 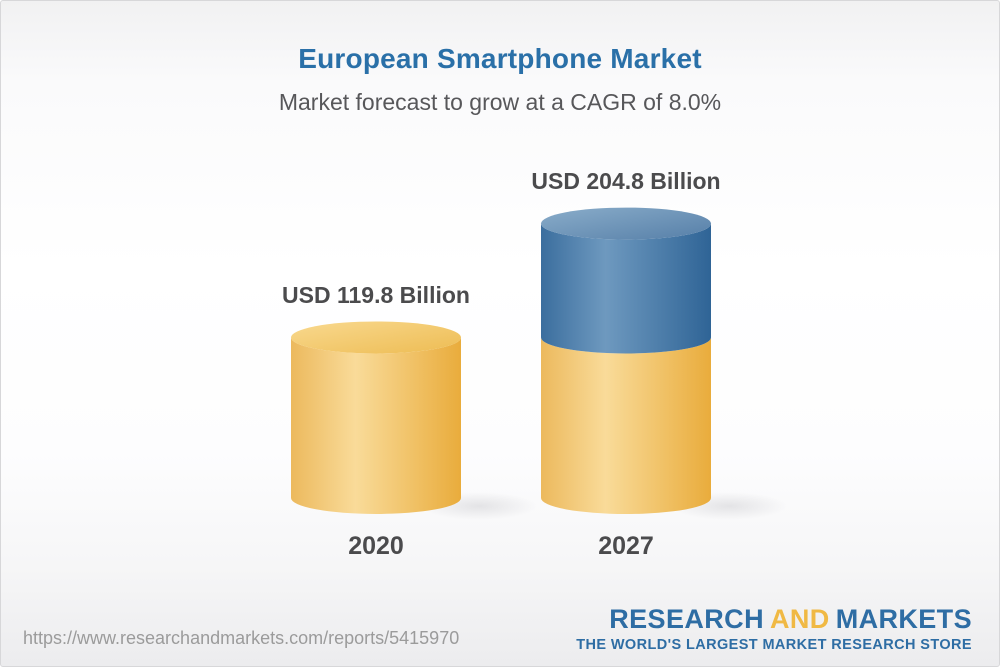 I want to click on cylinder-2027-segment-baseline, so click(x=626, y=425).